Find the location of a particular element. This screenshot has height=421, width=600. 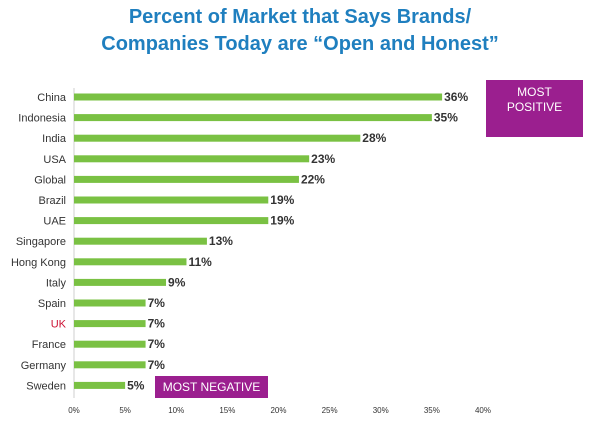

category-label: Spain is located at coordinates (52, 304).